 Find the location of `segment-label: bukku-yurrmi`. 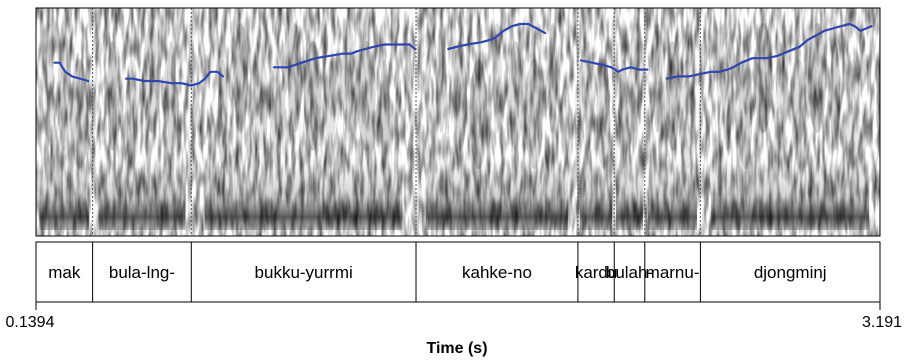

segment-label: bukku-yurrmi is located at coordinates (304, 272).